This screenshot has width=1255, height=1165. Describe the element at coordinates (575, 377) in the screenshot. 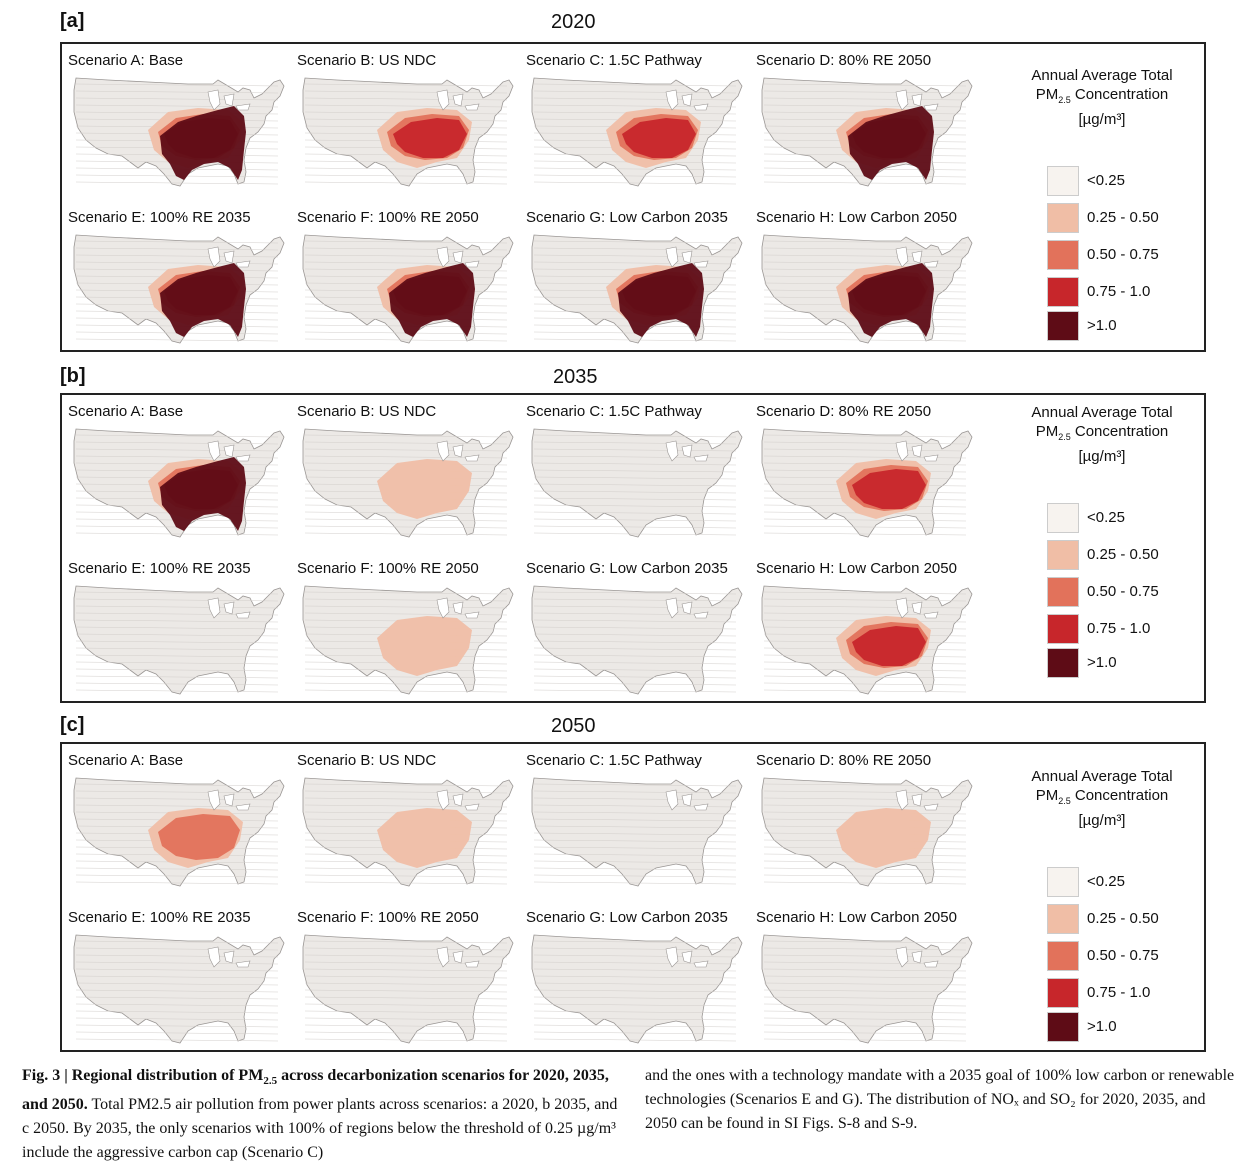

I see `panel-b-year: 2035` at that location.